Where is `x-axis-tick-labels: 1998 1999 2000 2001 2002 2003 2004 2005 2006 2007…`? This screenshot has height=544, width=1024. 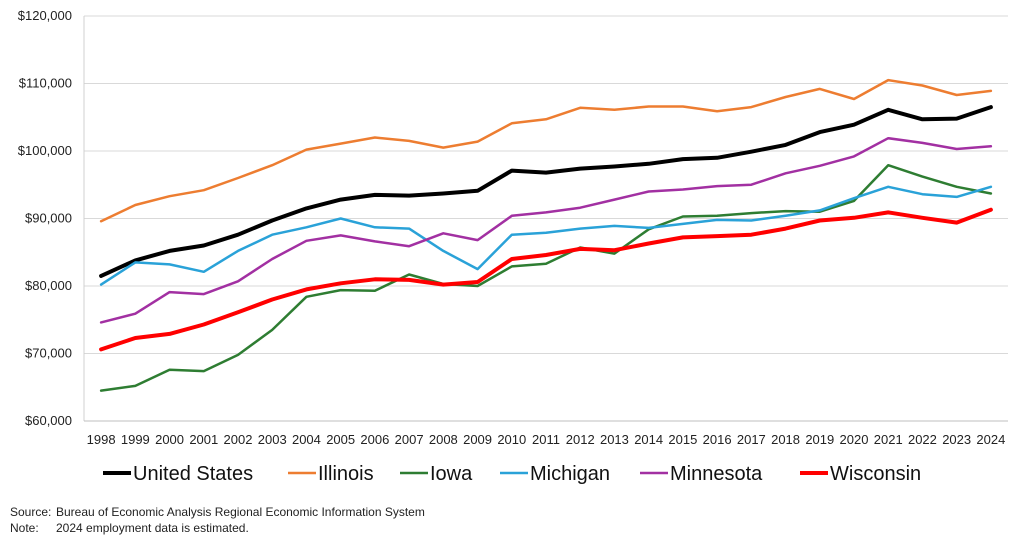
x-axis-tick-labels: 1998 1999 2000 2001 2002 2003 2004 2005 2006 2007… is located at coordinates (546, 439).